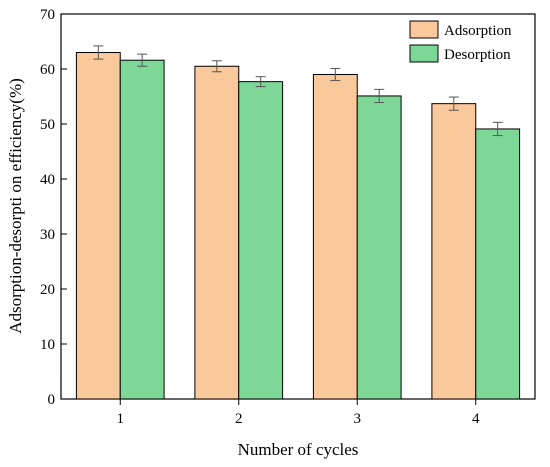 Image resolution: width=550 pixels, height=467 pixels. I want to click on legend-swatch-adsorption, so click(424, 29).